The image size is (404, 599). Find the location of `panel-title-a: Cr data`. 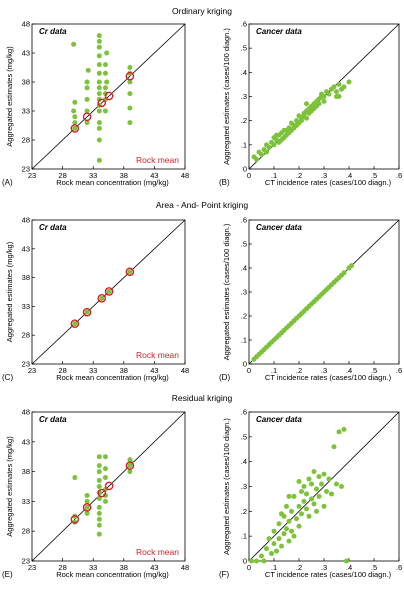

panel-title-a: Cr data is located at coordinates (53, 31).